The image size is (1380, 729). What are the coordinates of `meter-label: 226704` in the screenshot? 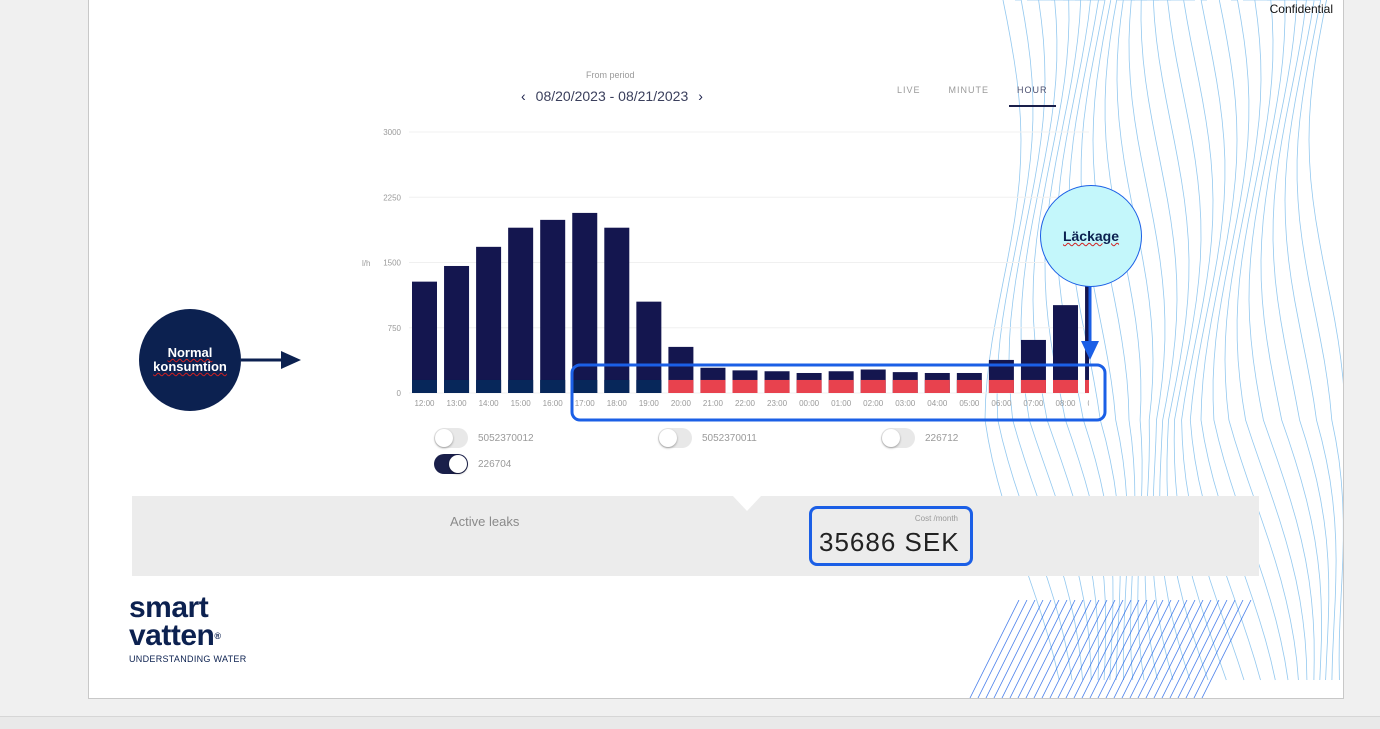 It's located at (495, 464).